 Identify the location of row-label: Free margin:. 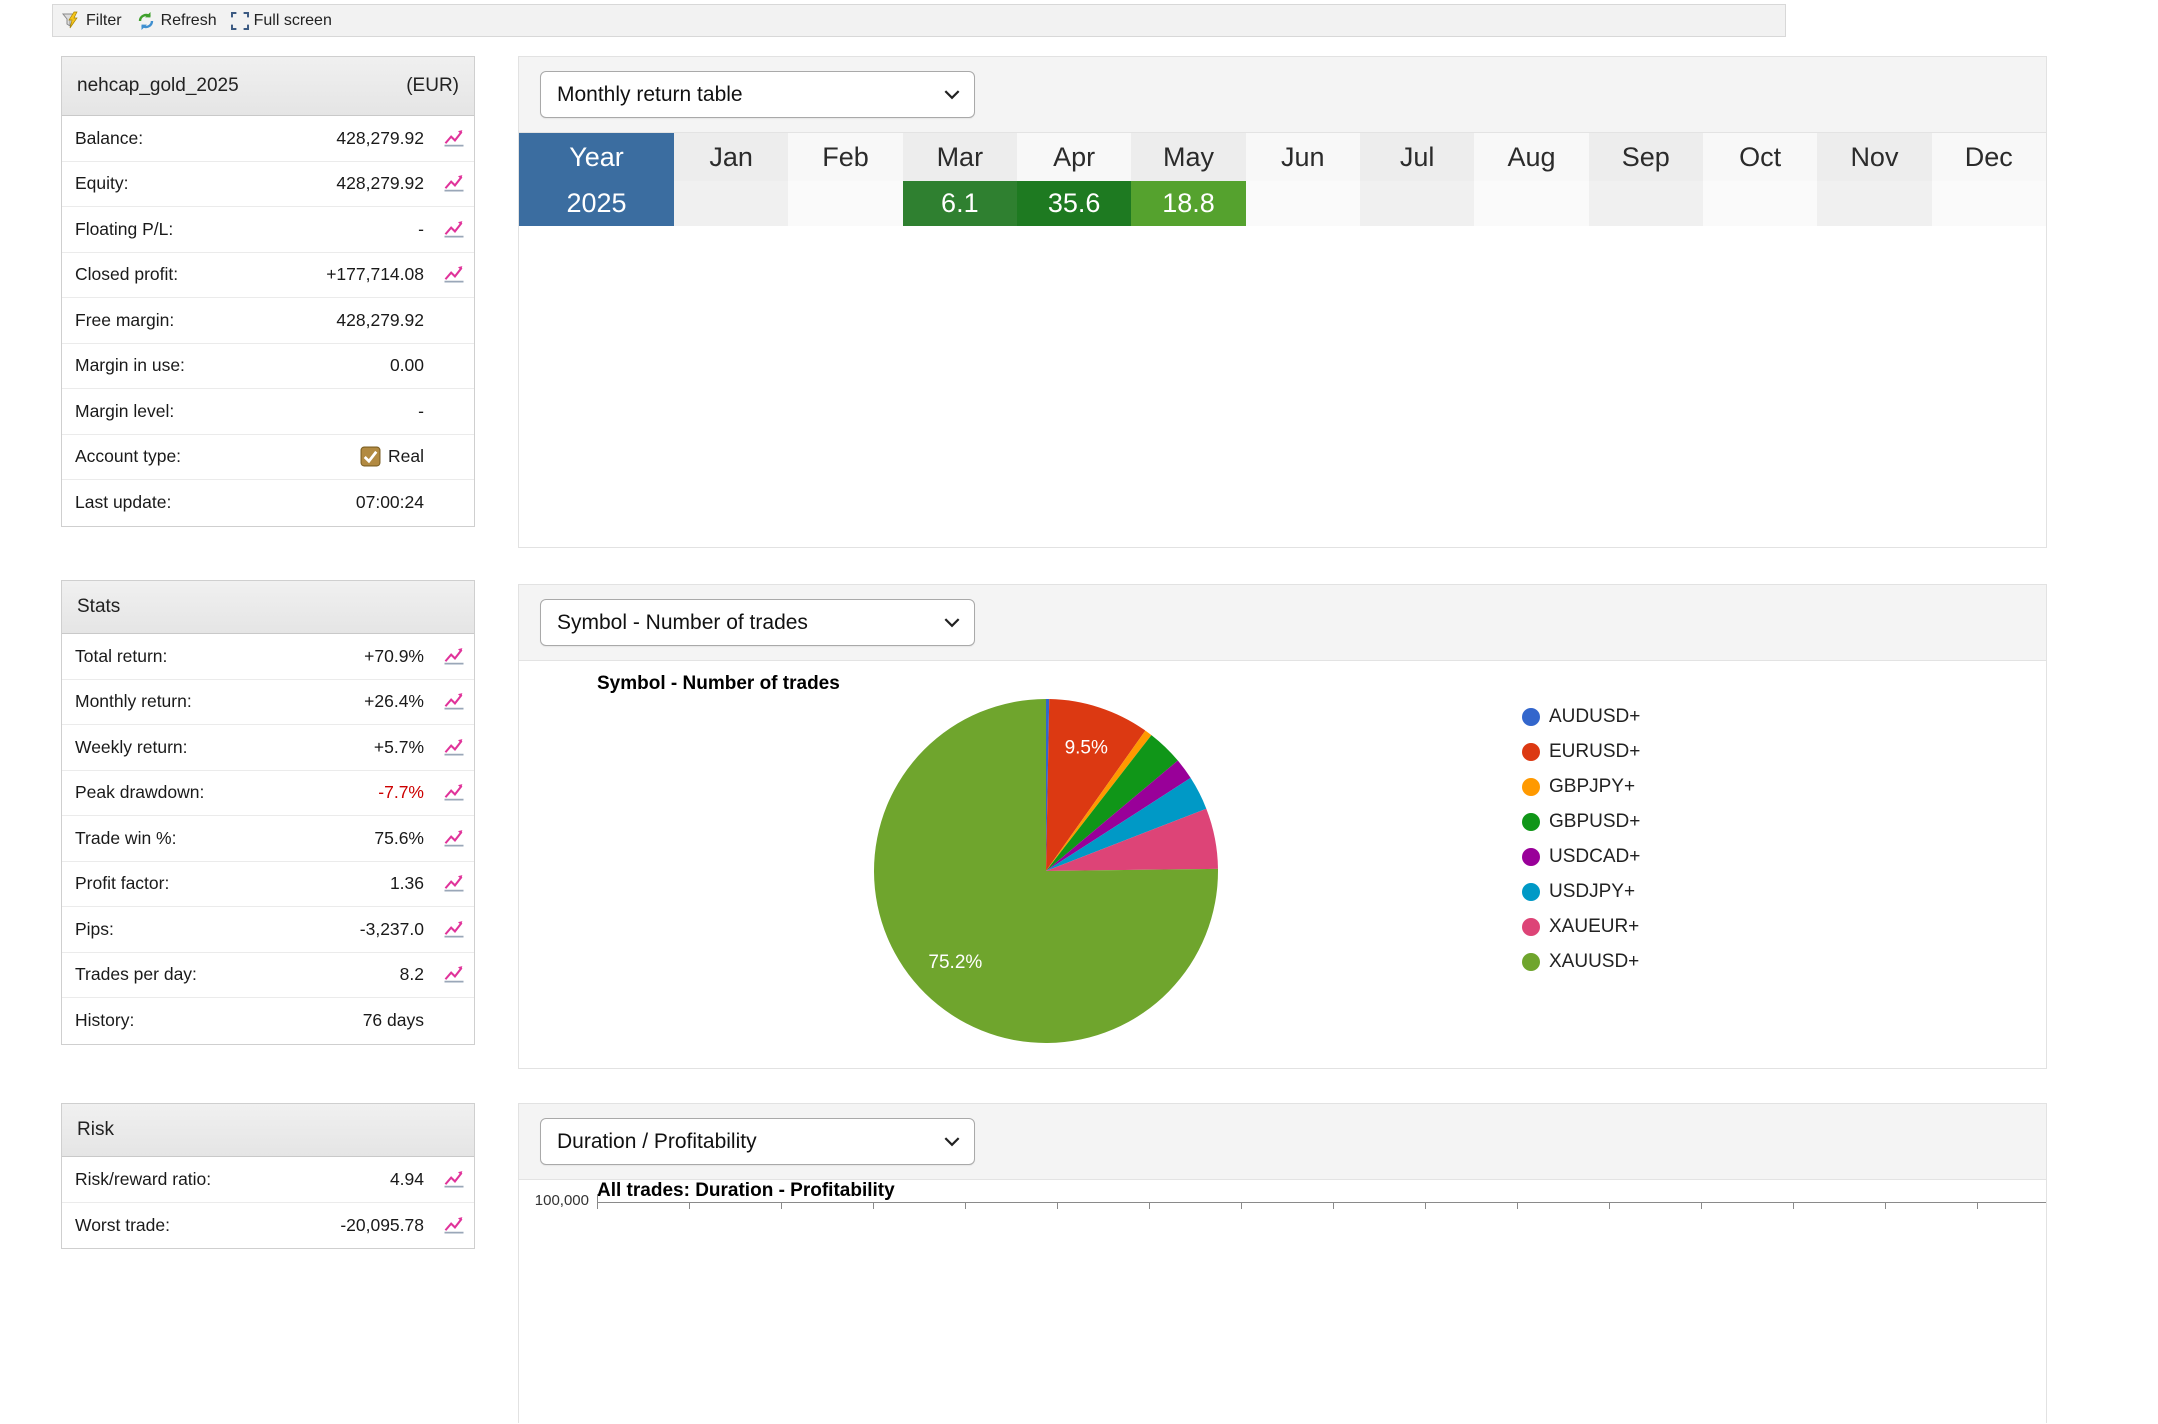
(125, 319).